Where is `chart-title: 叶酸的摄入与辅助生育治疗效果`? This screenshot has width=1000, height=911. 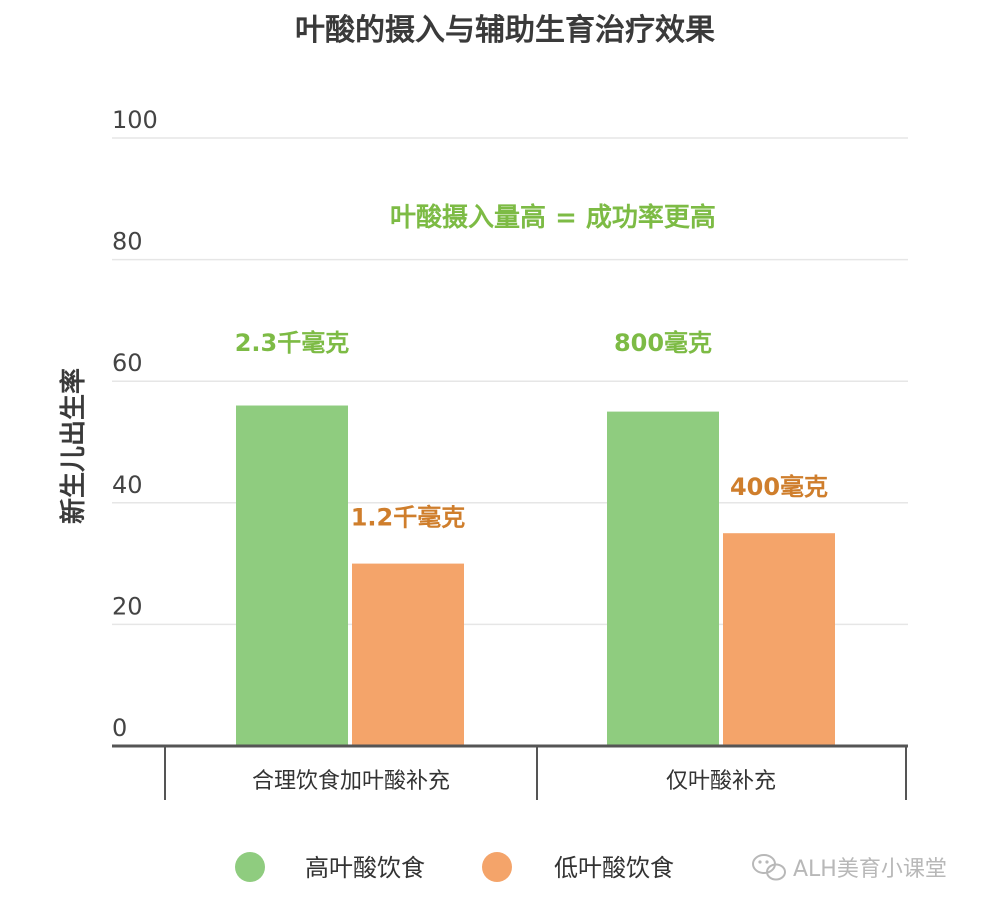 chart-title: 叶酸的摄入与辅助生育治疗效果 is located at coordinates (505, 30).